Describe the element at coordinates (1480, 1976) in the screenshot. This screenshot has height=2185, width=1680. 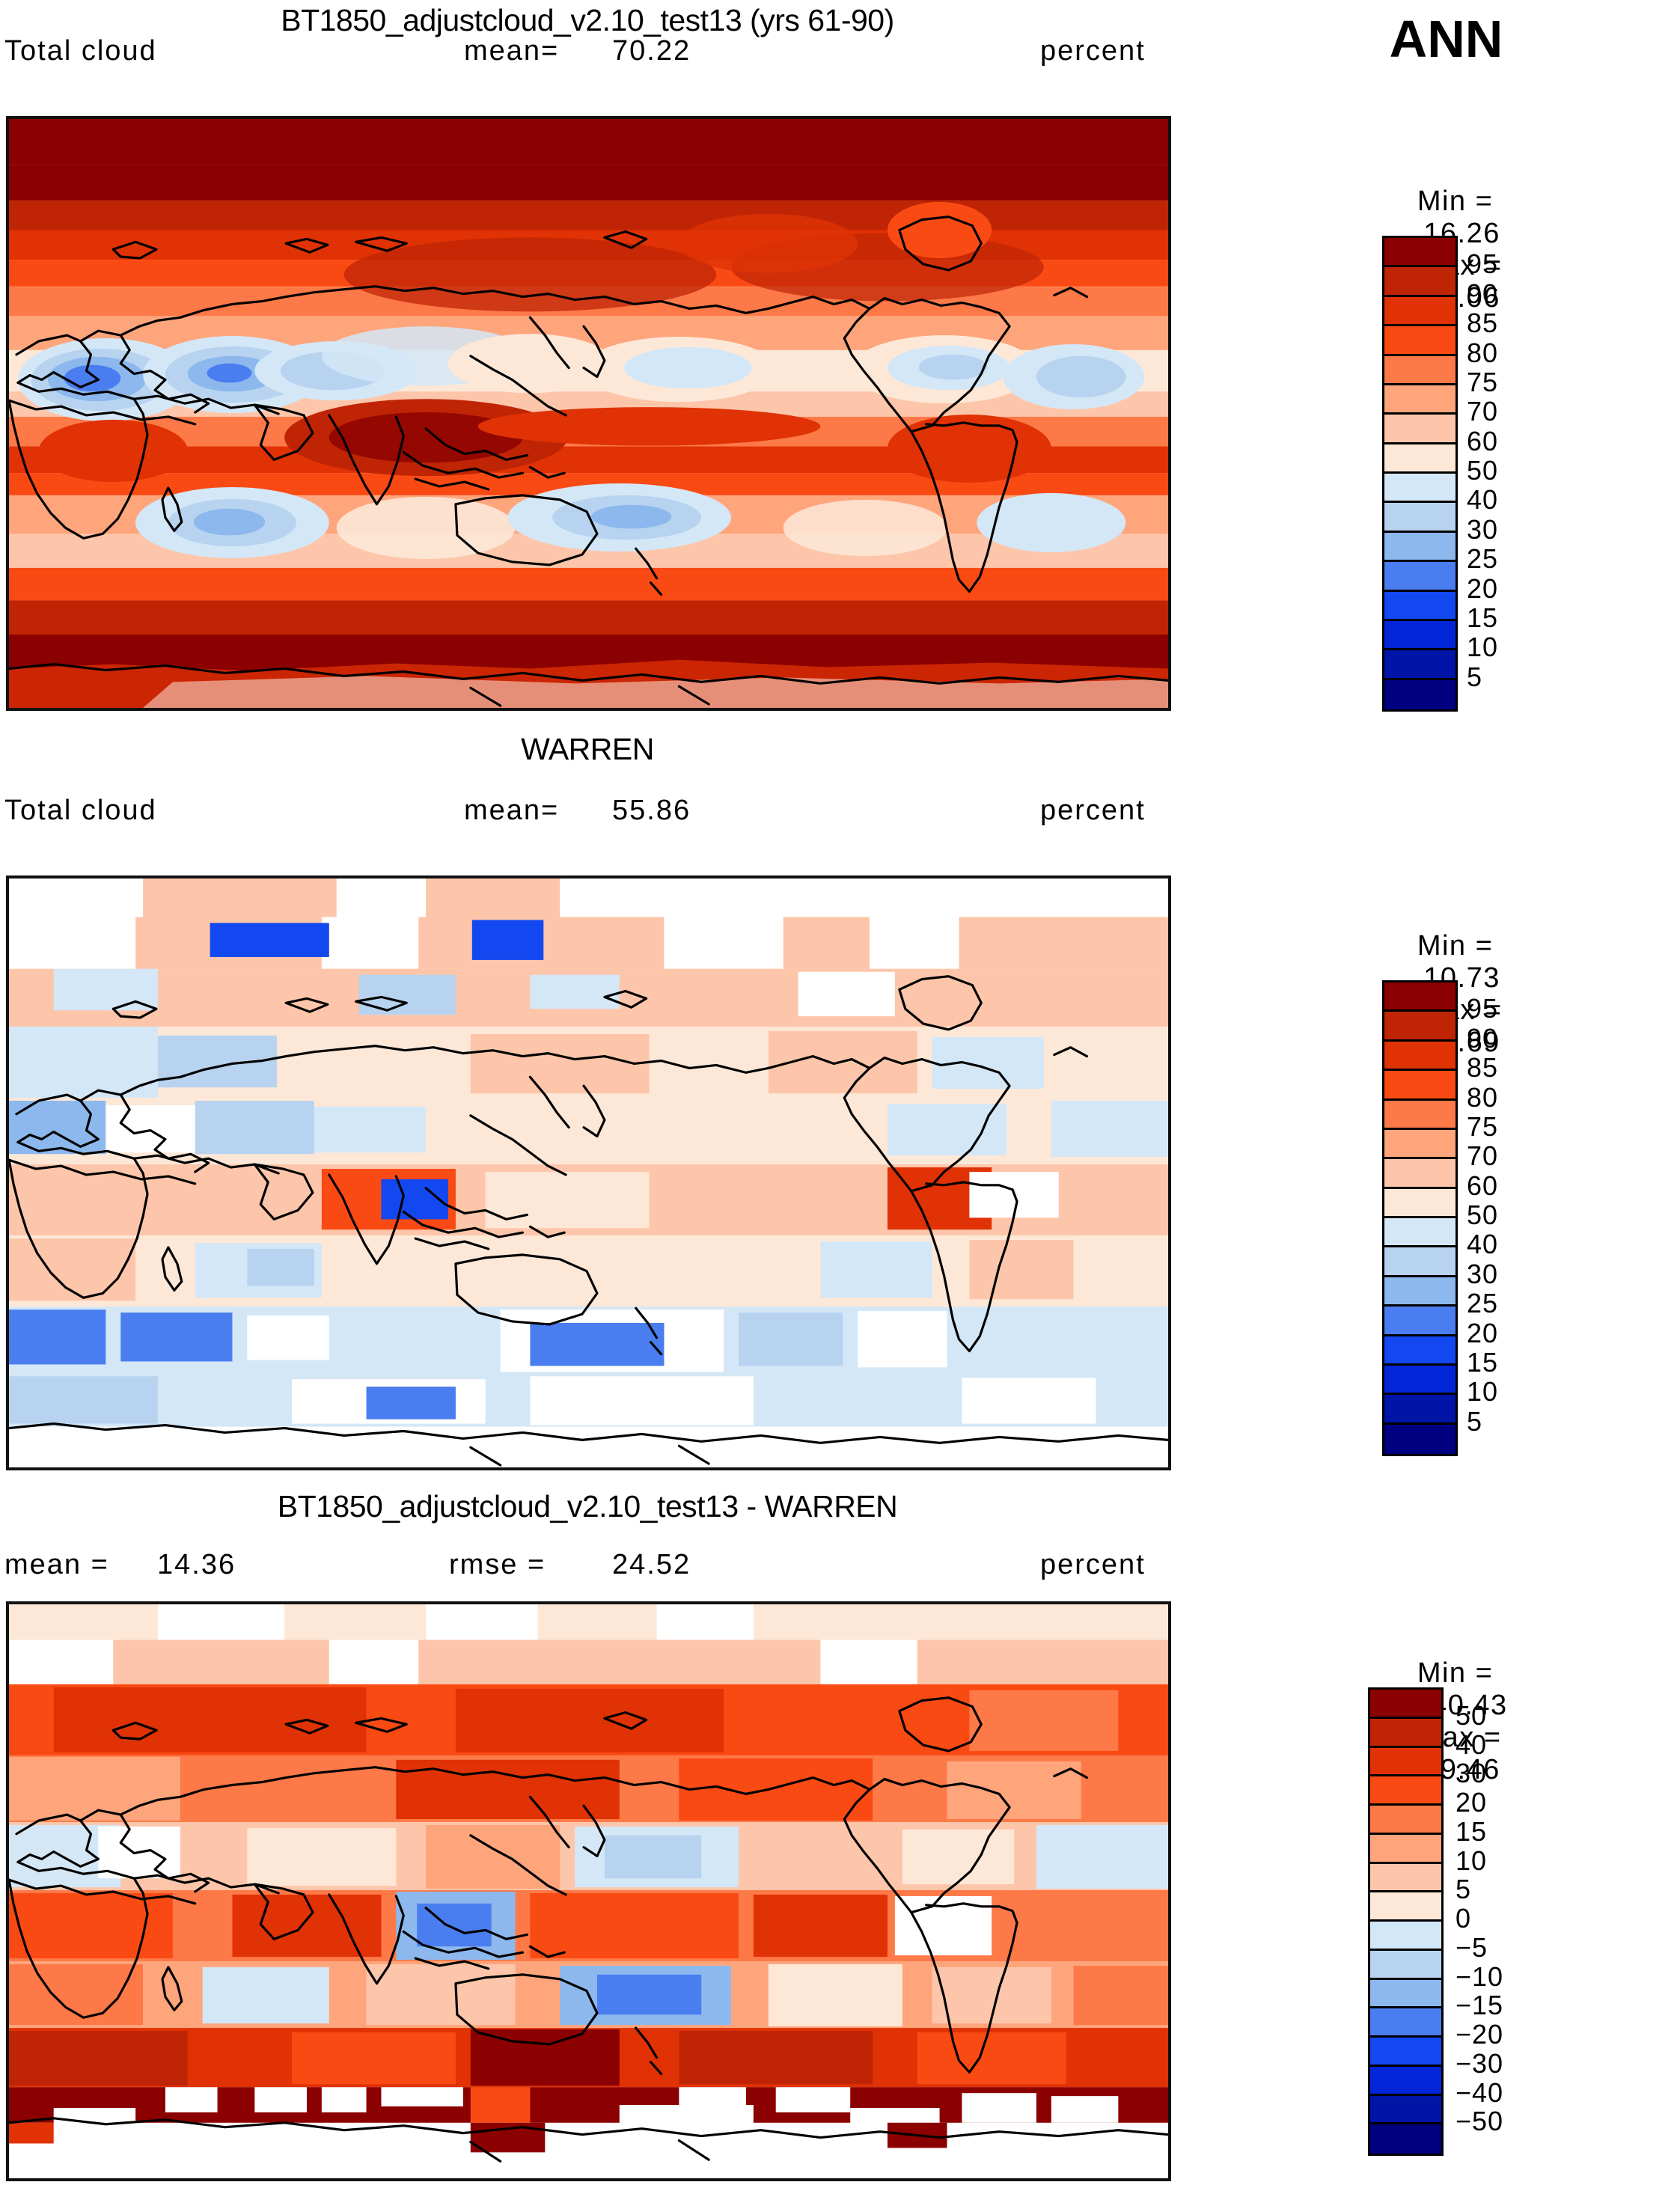
I see `colorbar-tick-label: −10` at that location.